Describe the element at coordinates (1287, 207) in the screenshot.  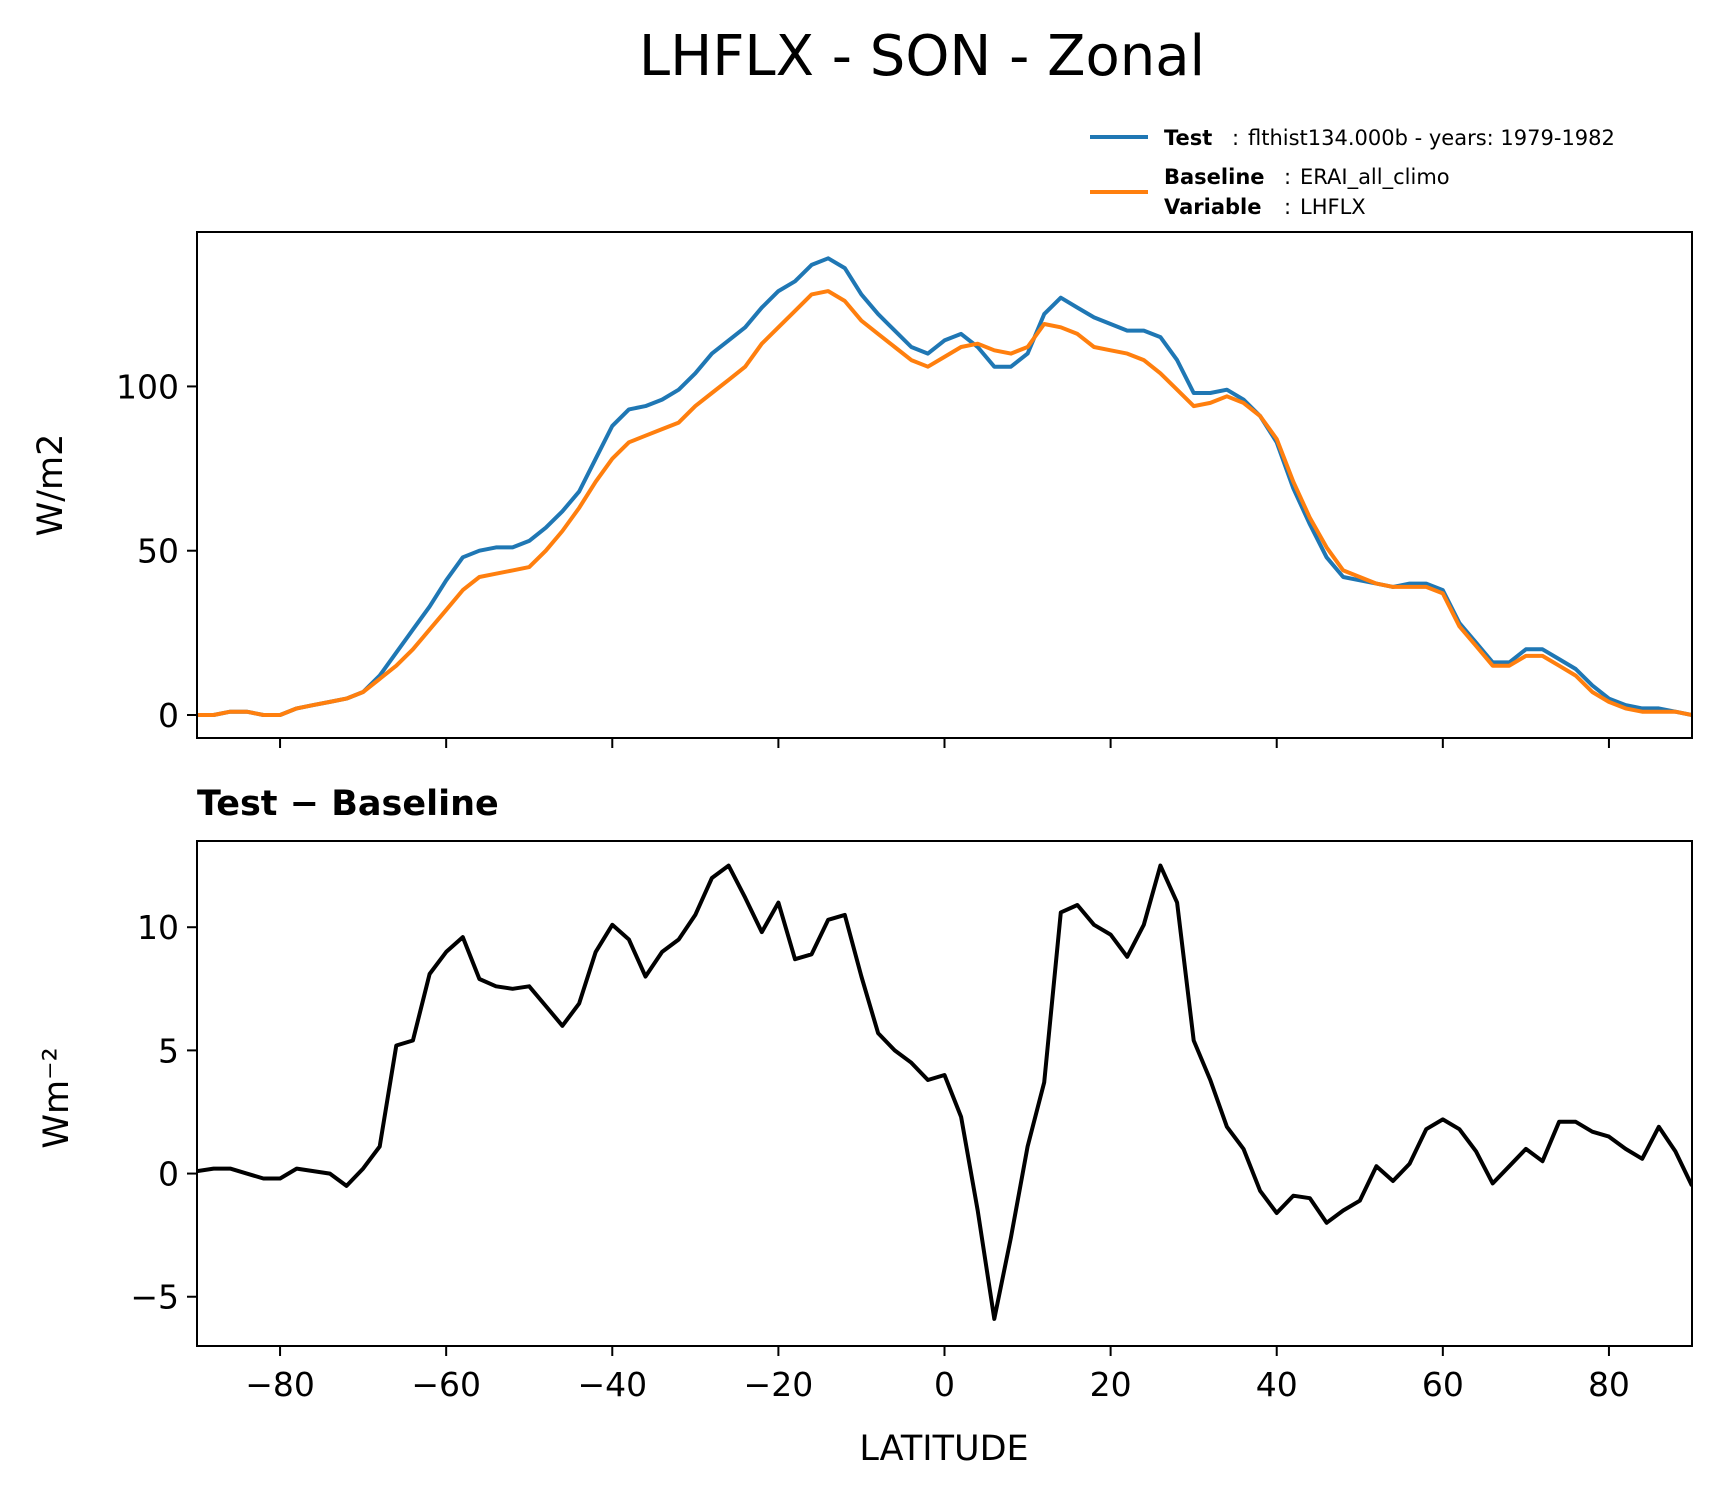
I see `legend-sep-variable: :` at that location.